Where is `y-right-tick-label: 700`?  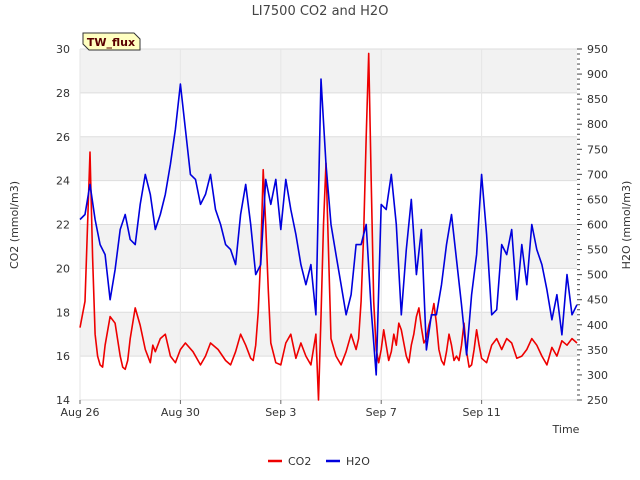 y-right-tick-label: 700 is located at coordinates (597, 174).